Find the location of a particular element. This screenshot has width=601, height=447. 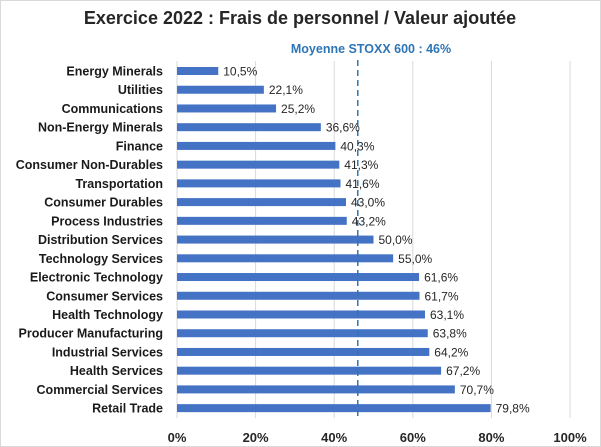

x-tick-label: 60% is located at coordinates (413, 437).